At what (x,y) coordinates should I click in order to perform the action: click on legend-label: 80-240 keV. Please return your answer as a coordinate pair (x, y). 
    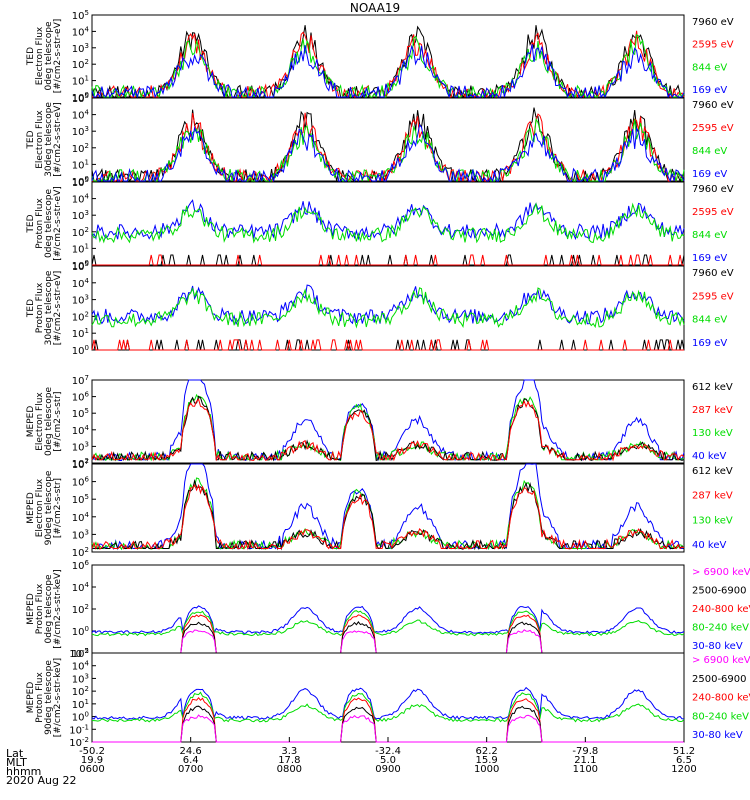
    Looking at the image, I should click on (720, 716).